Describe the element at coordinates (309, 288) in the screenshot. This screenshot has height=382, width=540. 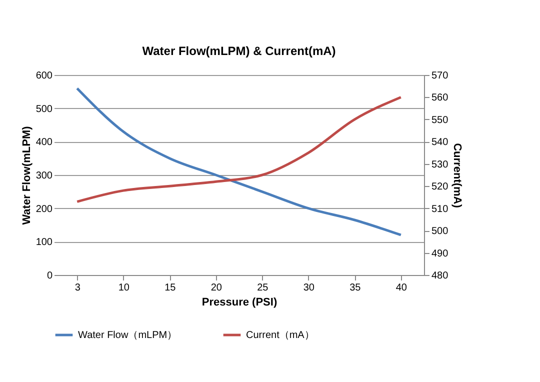
I see `x-tick-label: 30` at that location.